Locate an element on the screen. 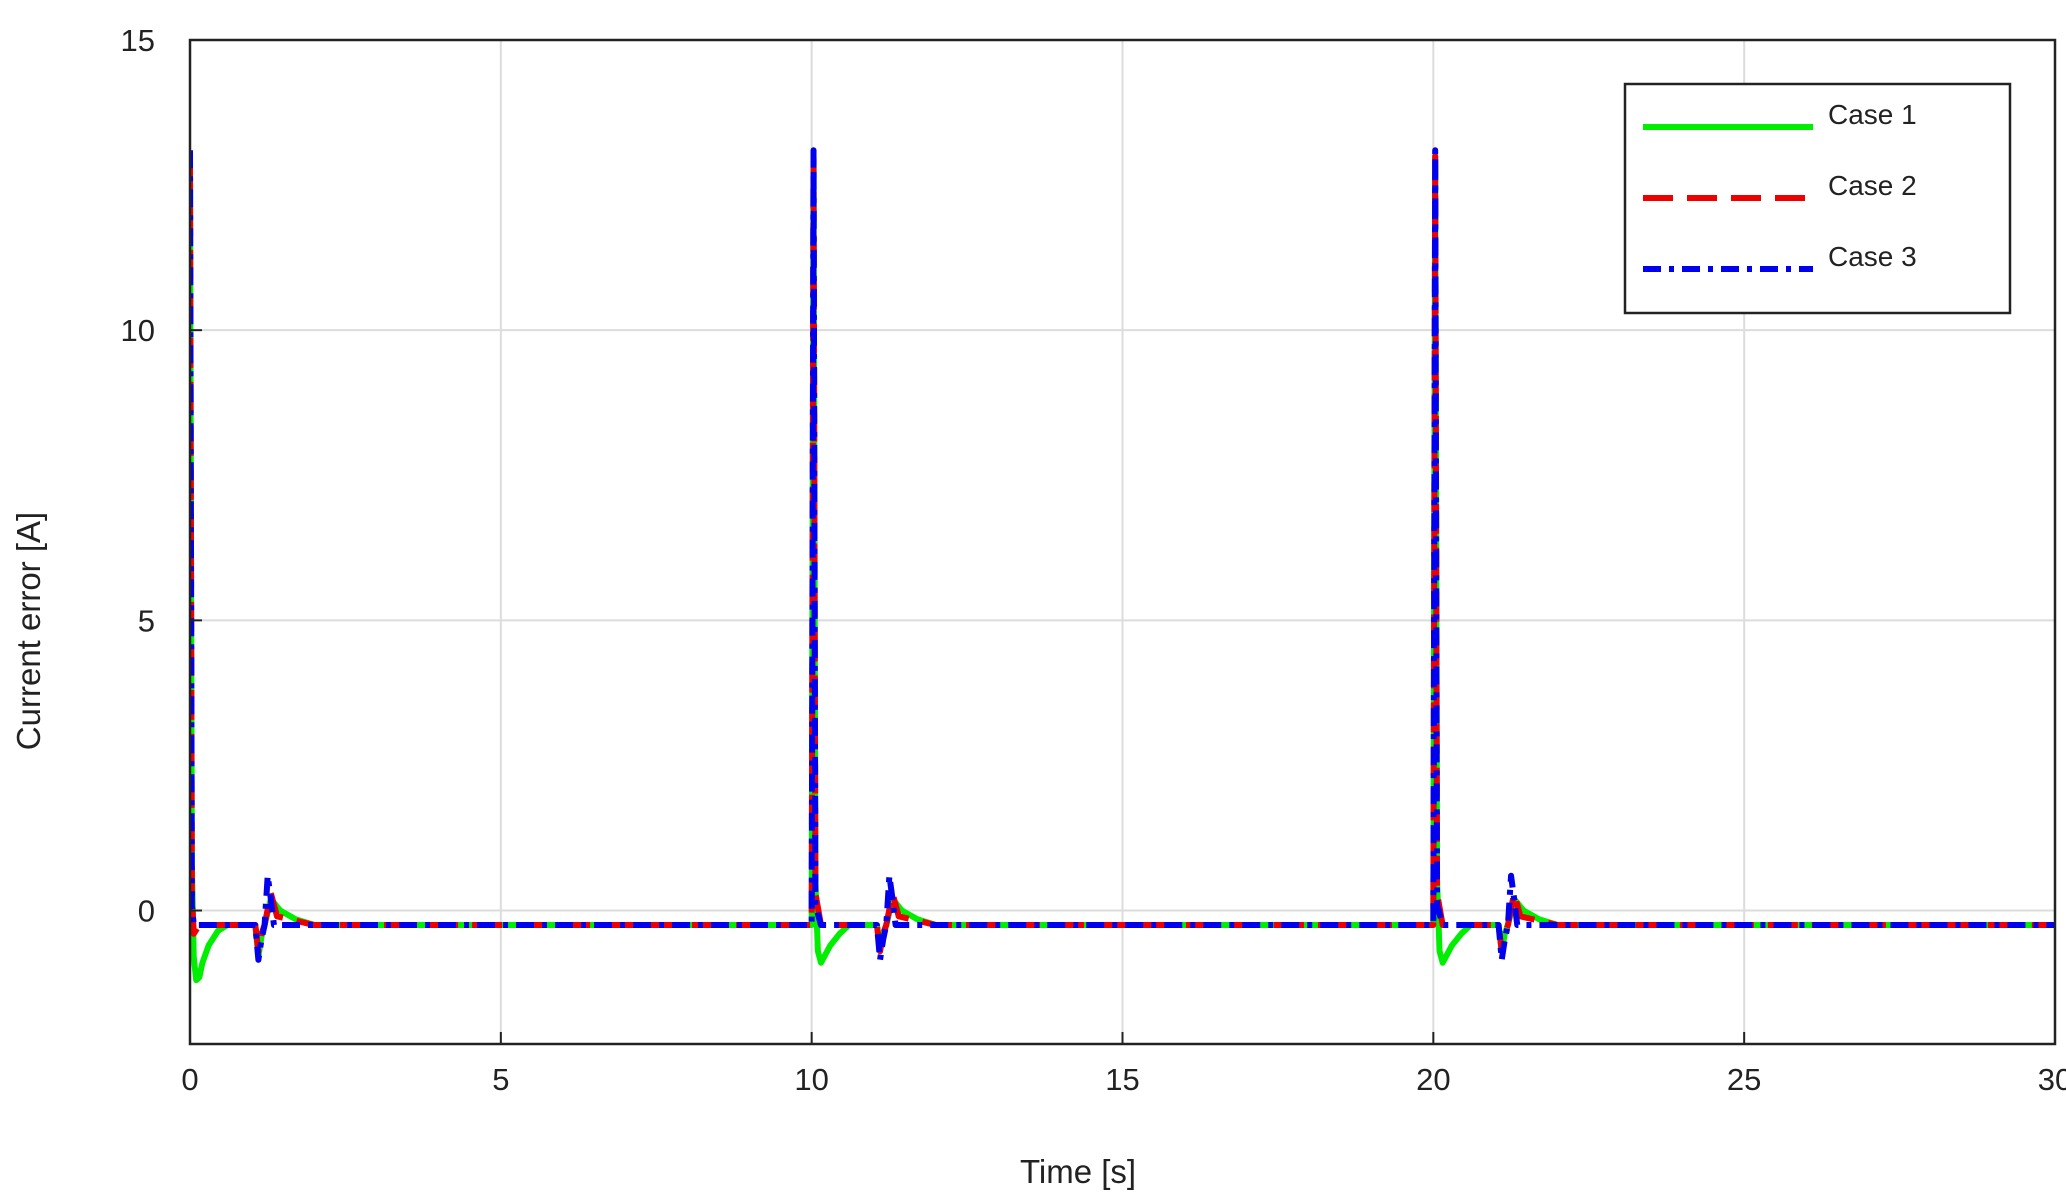  x-tick-label: 15 is located at coordinates (1122, 1079).